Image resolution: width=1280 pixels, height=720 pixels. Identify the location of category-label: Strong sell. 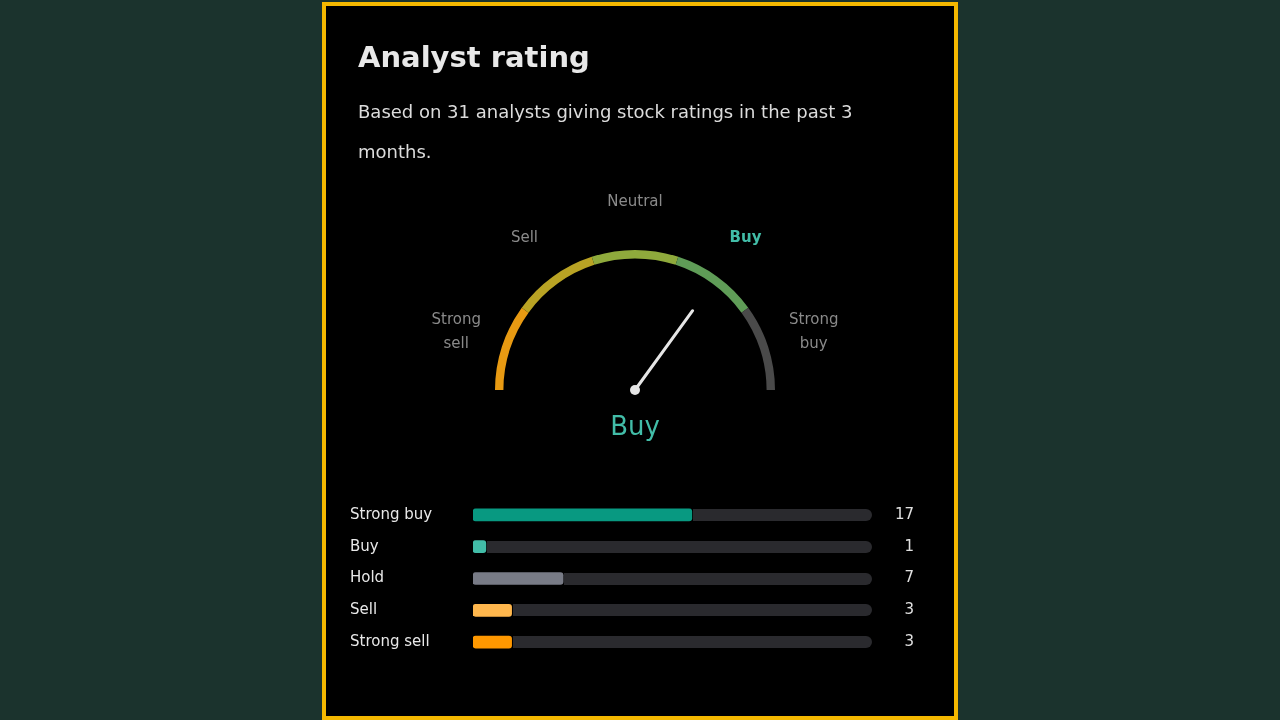
(390, 640).